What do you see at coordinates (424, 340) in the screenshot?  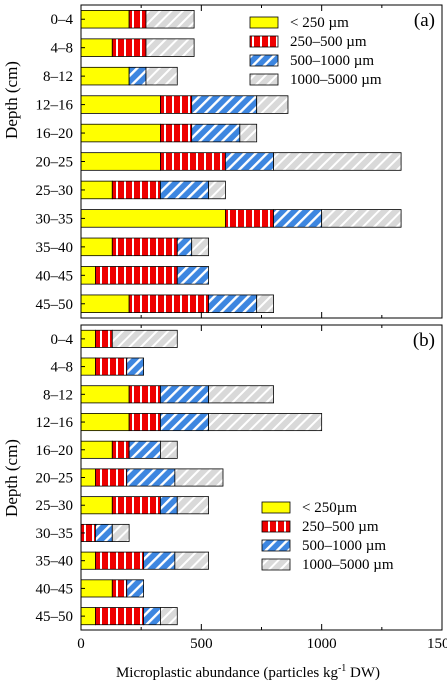 I see `panel-label: (b)` at bounding box center [424, 340].